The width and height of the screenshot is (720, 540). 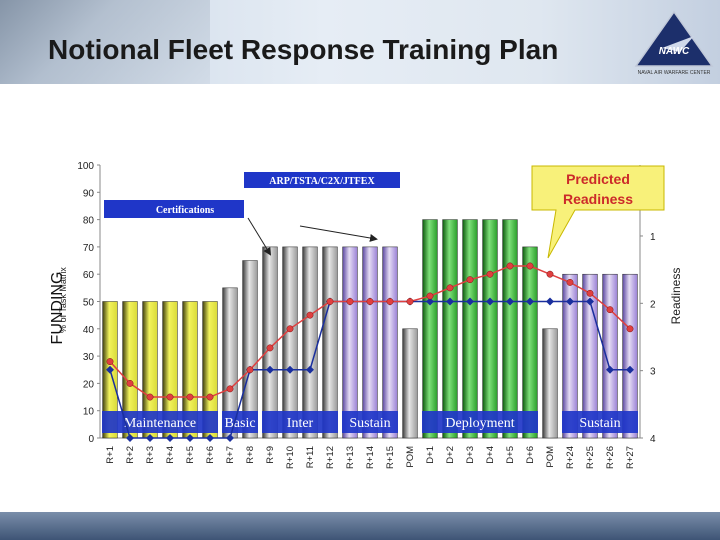 What do you see at coordinates (89, 221) in the screenshot?
I see `y-tick-label: 80` at bounding box center [89, 221].